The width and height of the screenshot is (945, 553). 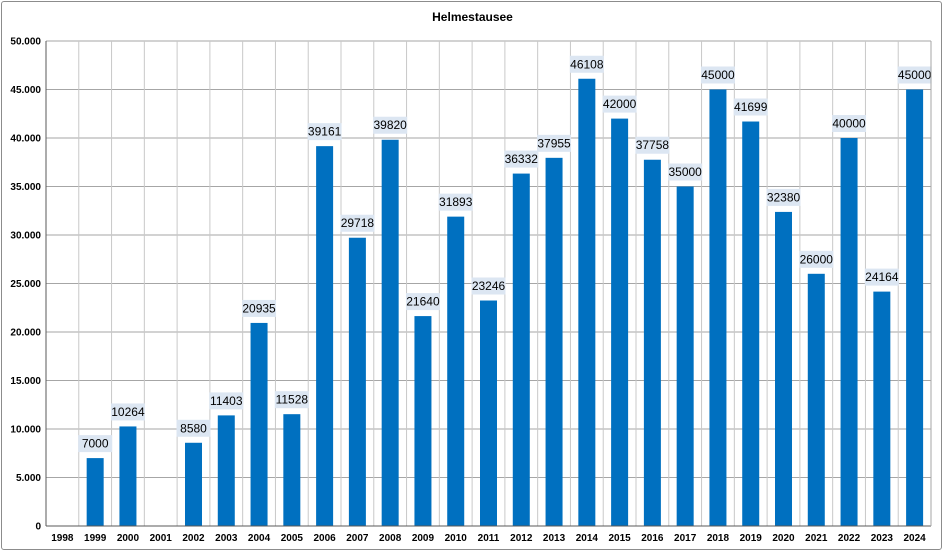 I want to click on data-label: 29718, so click(x=358, y=223).